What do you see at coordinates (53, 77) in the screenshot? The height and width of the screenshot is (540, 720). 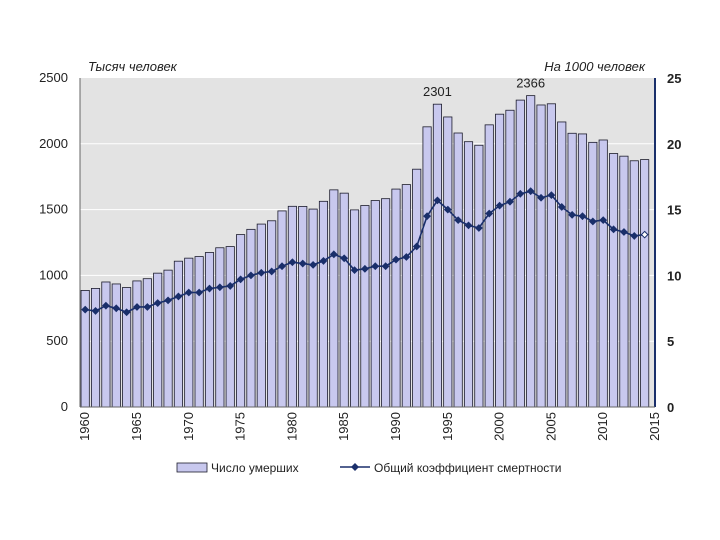 I see `y-left-tick-label: 2500` at bounding box center [53, 77].